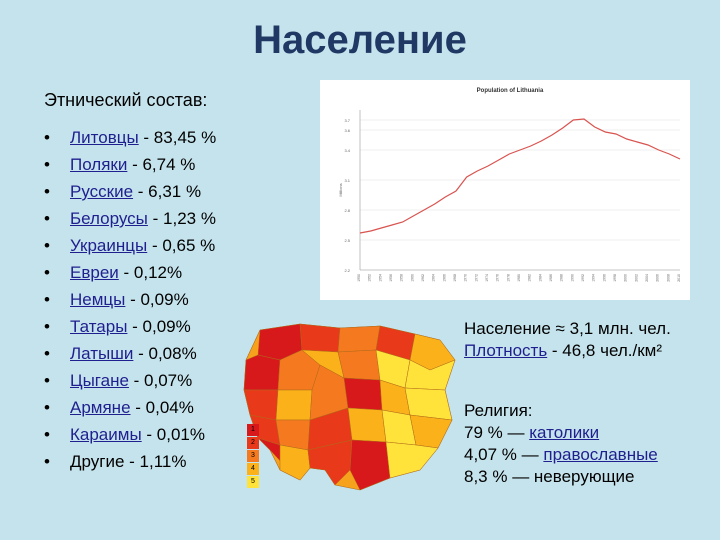  I want to click on lithuania-map-svg, so click(349, 407).